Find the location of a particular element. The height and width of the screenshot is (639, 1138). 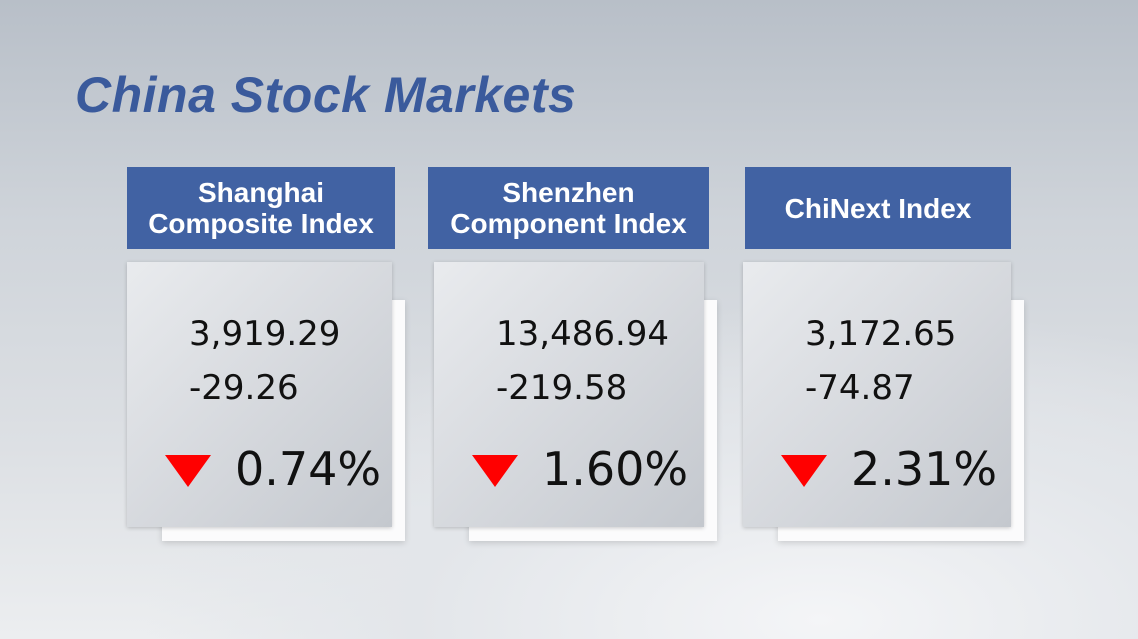

card-body: 3,919.29 -29.26 0.74% is located at coordinates (259, 394).